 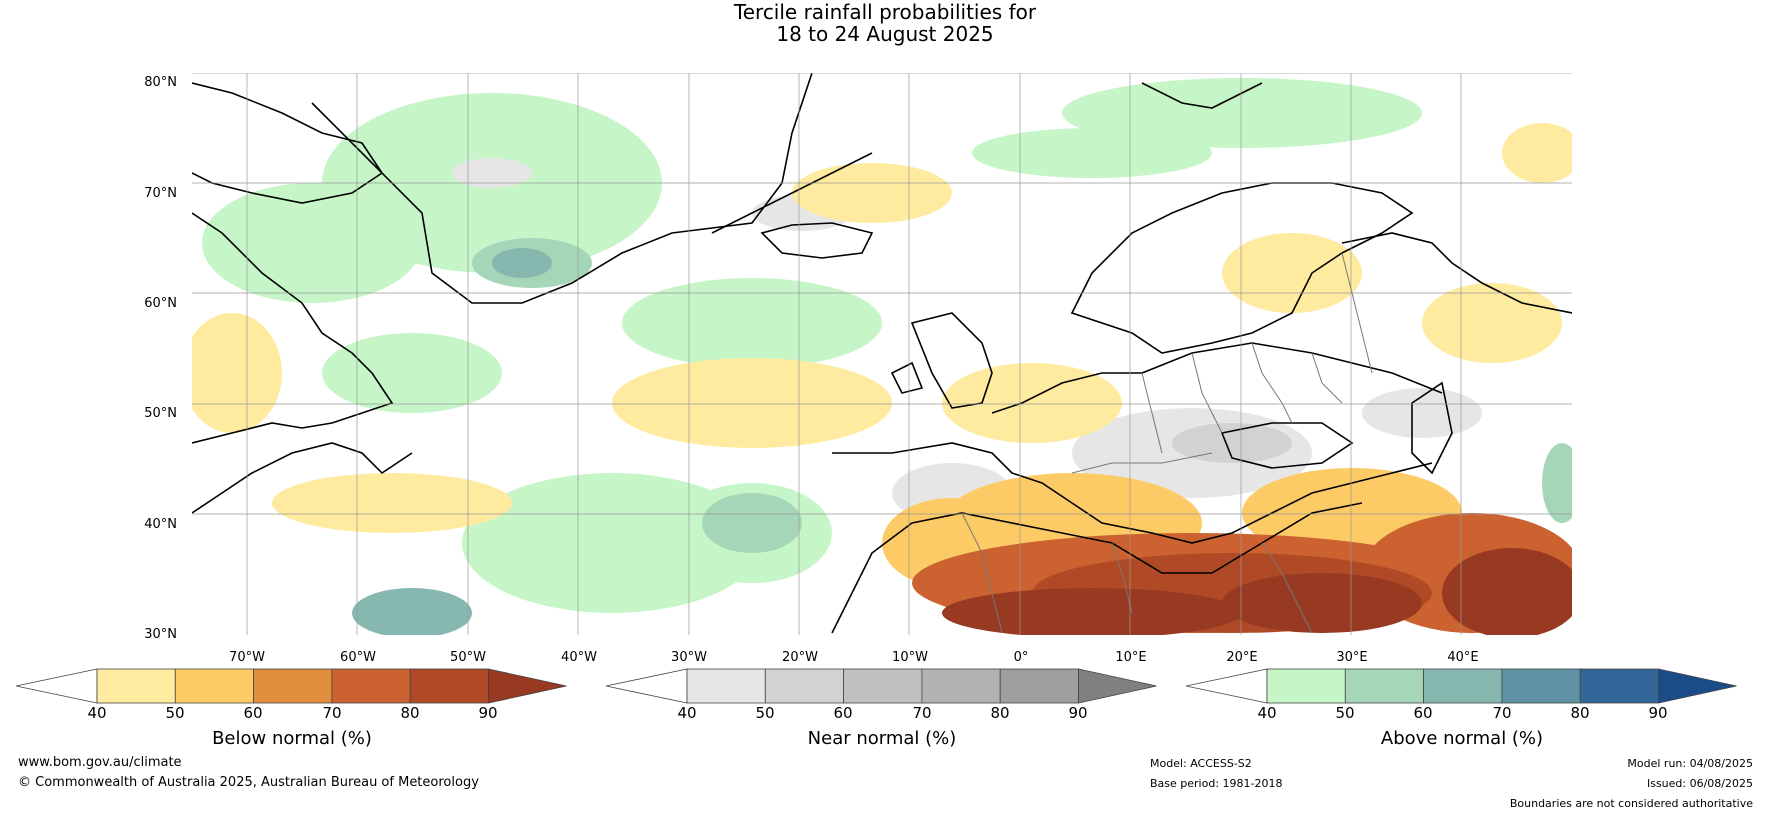 I want to click on colorbar-below-normal, so click(x=292, y=686).